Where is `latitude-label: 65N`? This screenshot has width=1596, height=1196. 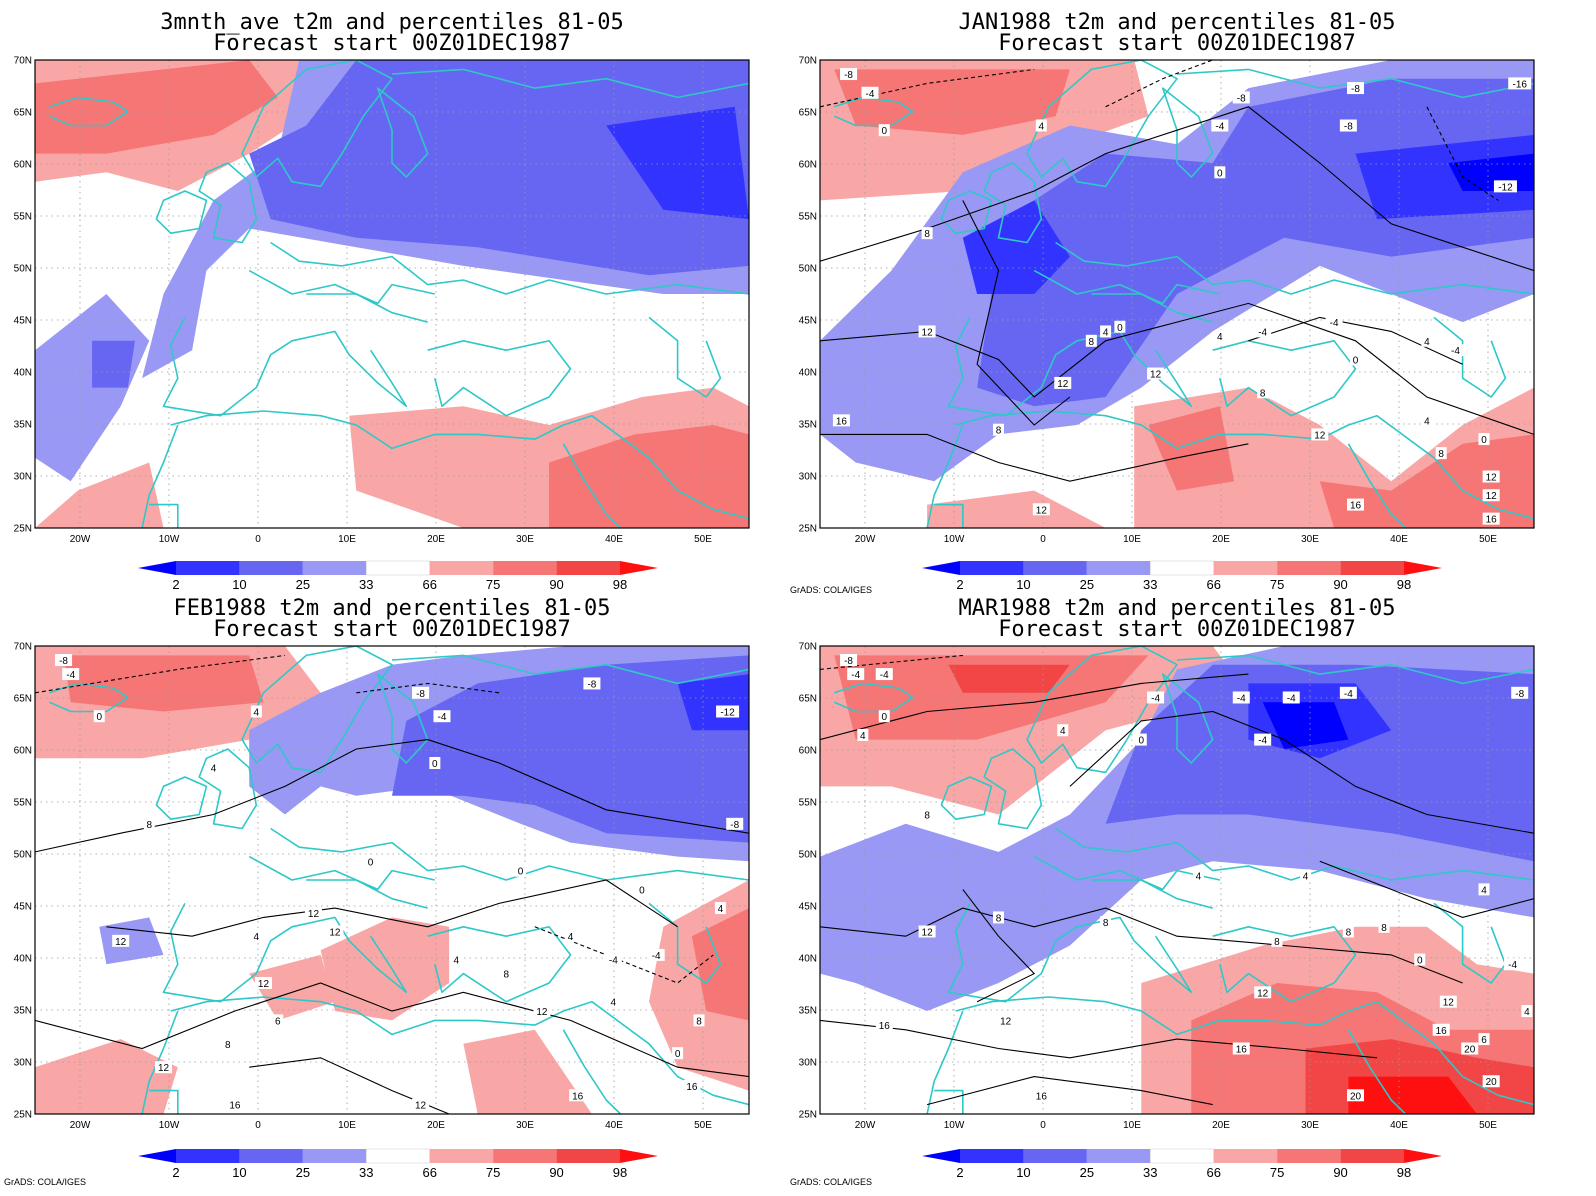
latitude-label: 65N is located at coordinates (808, 113).